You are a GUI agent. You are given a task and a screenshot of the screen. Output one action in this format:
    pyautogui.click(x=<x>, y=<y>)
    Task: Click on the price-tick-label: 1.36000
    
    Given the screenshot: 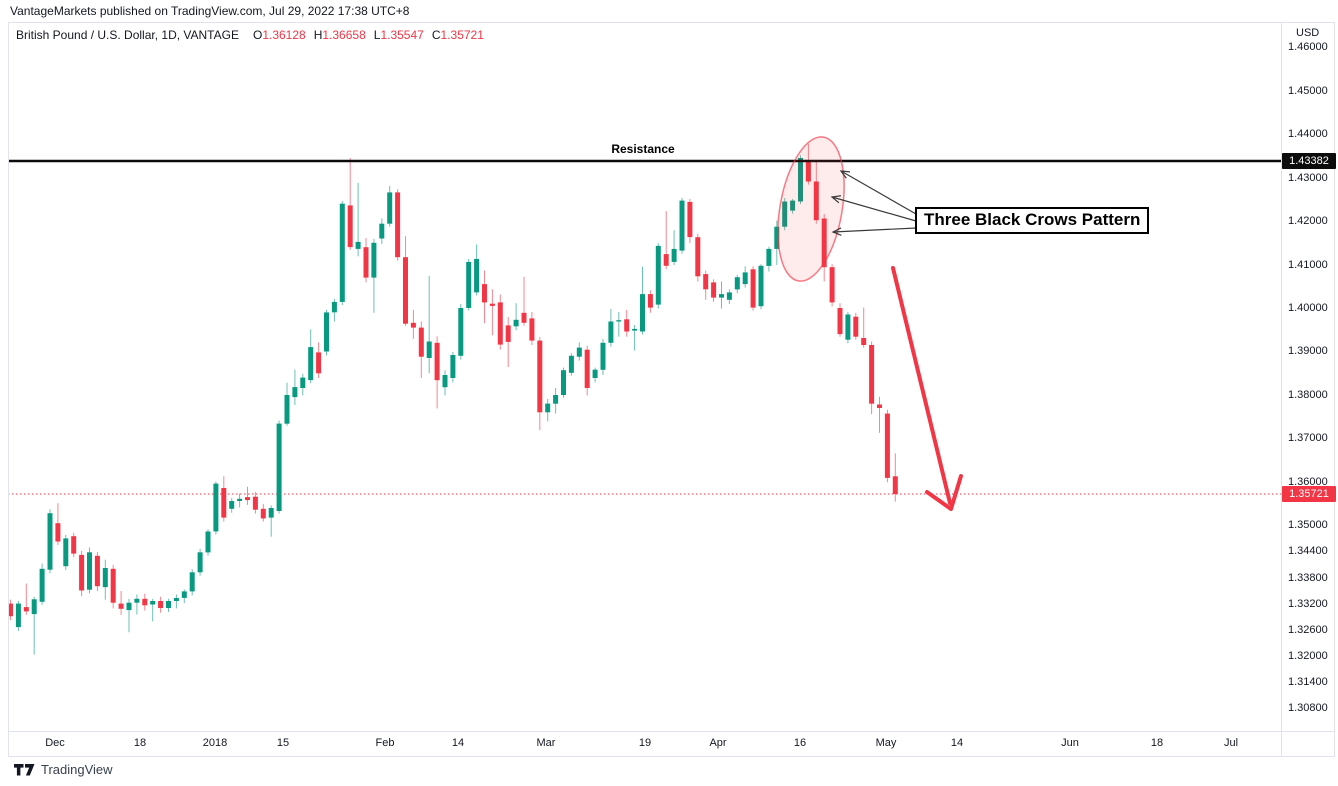 What is the action you would take?
    pyautogui.click(x=1308, y=481)
    